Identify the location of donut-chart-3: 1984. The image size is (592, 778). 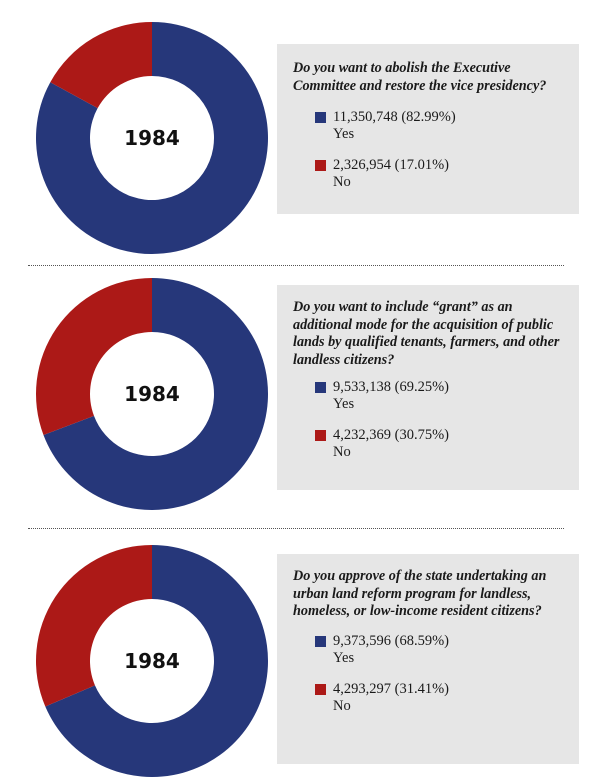
(152, 661).